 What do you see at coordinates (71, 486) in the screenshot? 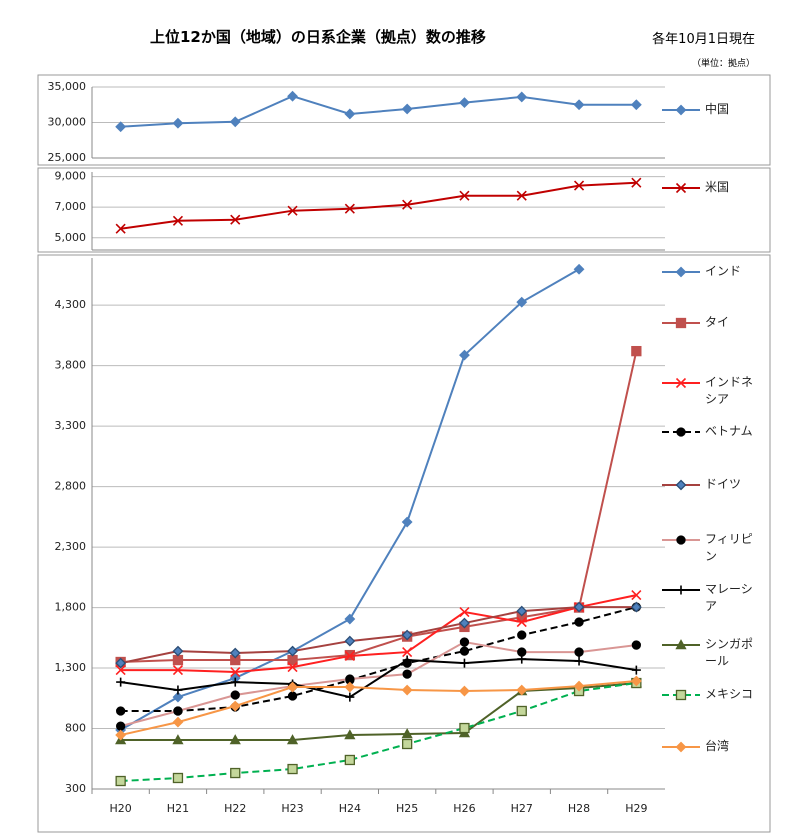
I see `y-tick-label: 2,800` at bounding box center [71, 486].